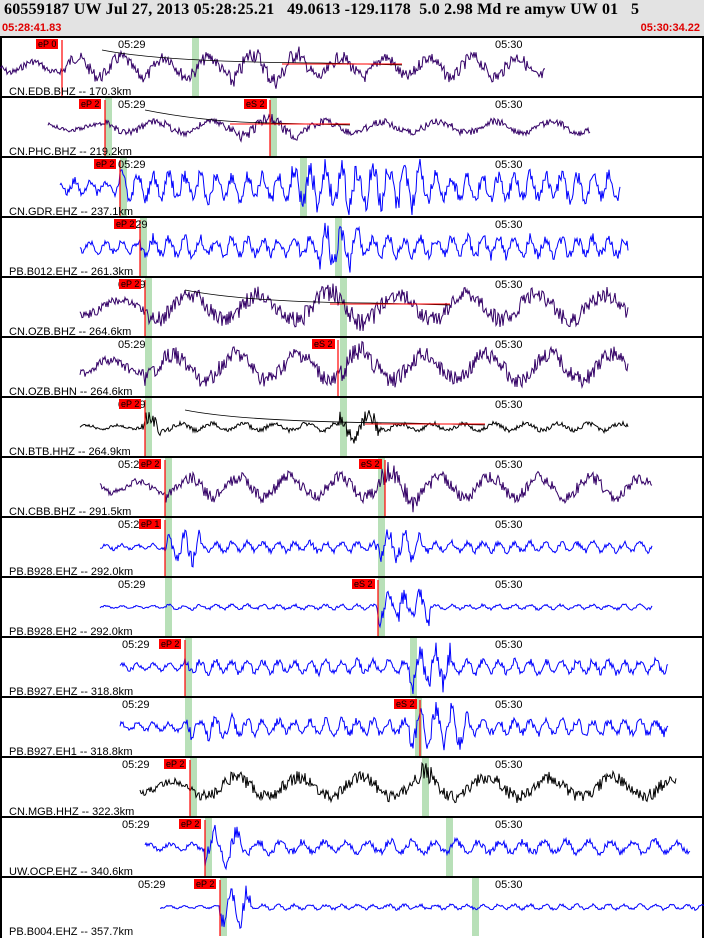  I want to click on trace-panel: 05:29 05:30 eS 2 CN.OZB.BHN -- 264.6km, so click(352, 367).